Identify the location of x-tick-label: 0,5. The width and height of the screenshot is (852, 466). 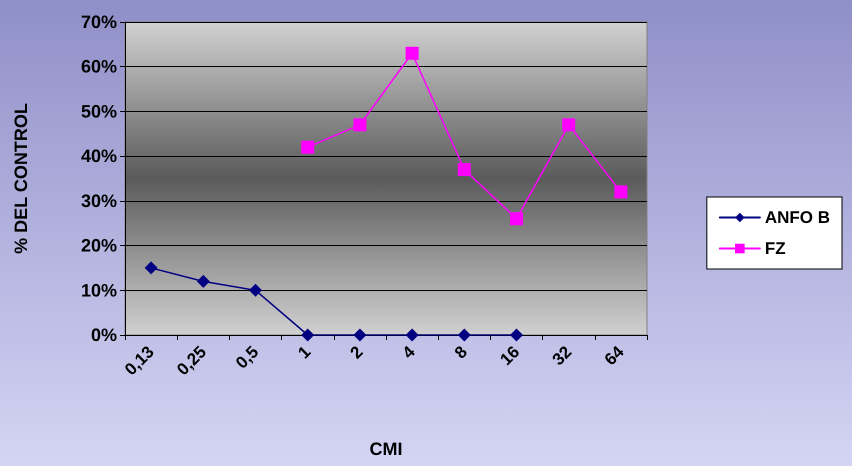
(247, 357).